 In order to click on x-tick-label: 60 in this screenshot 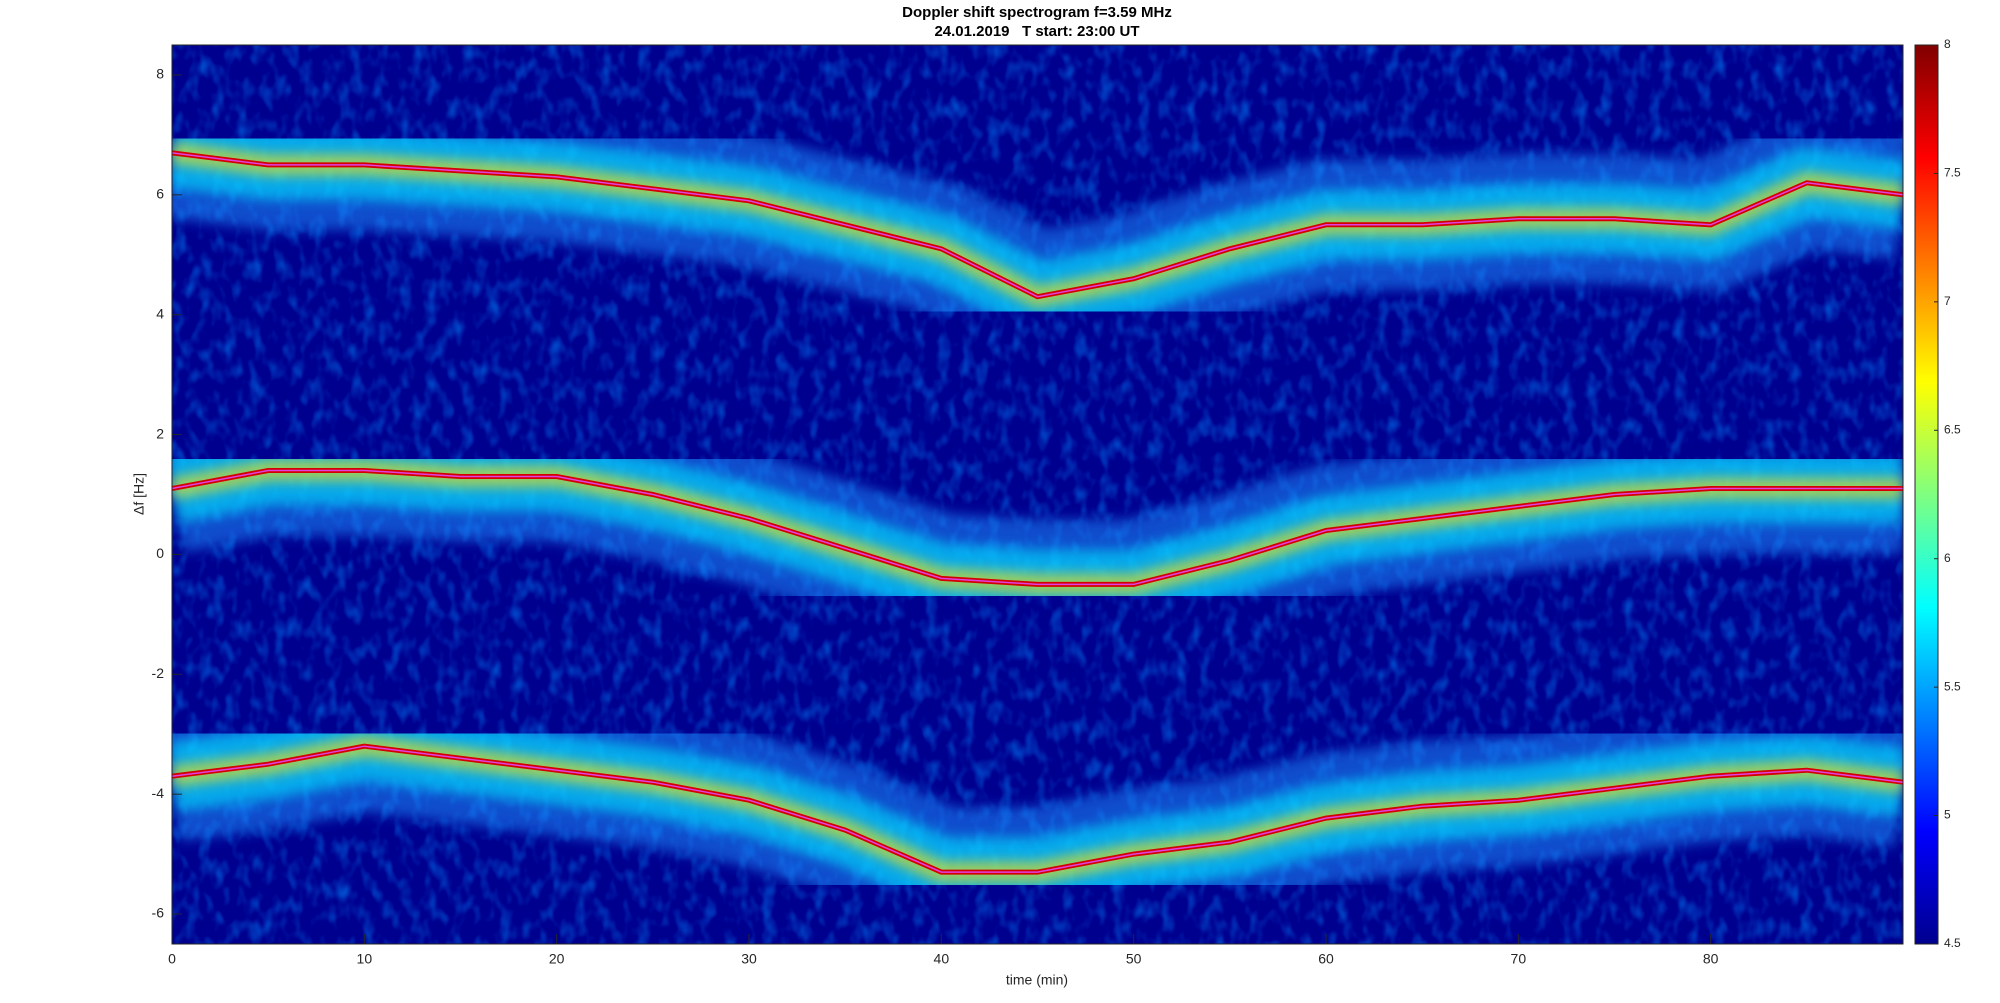, I will do `click(1326, 959)`.